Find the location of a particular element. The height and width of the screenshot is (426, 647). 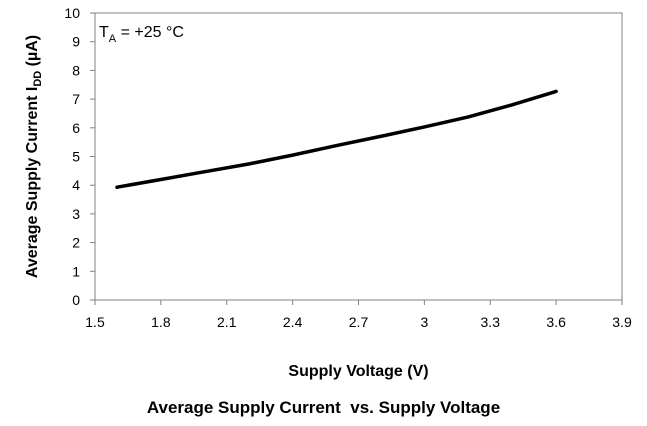

x-tick-label: 3.6 is located at coordinates (556, 322).